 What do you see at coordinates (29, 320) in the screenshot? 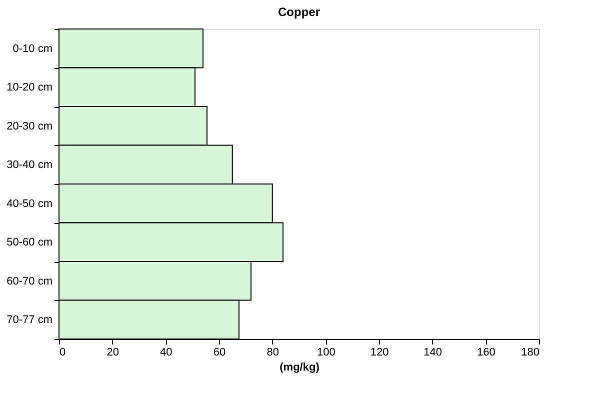
I see `y-tick-label: 70-77 cm` at bounding box center [29, 320].